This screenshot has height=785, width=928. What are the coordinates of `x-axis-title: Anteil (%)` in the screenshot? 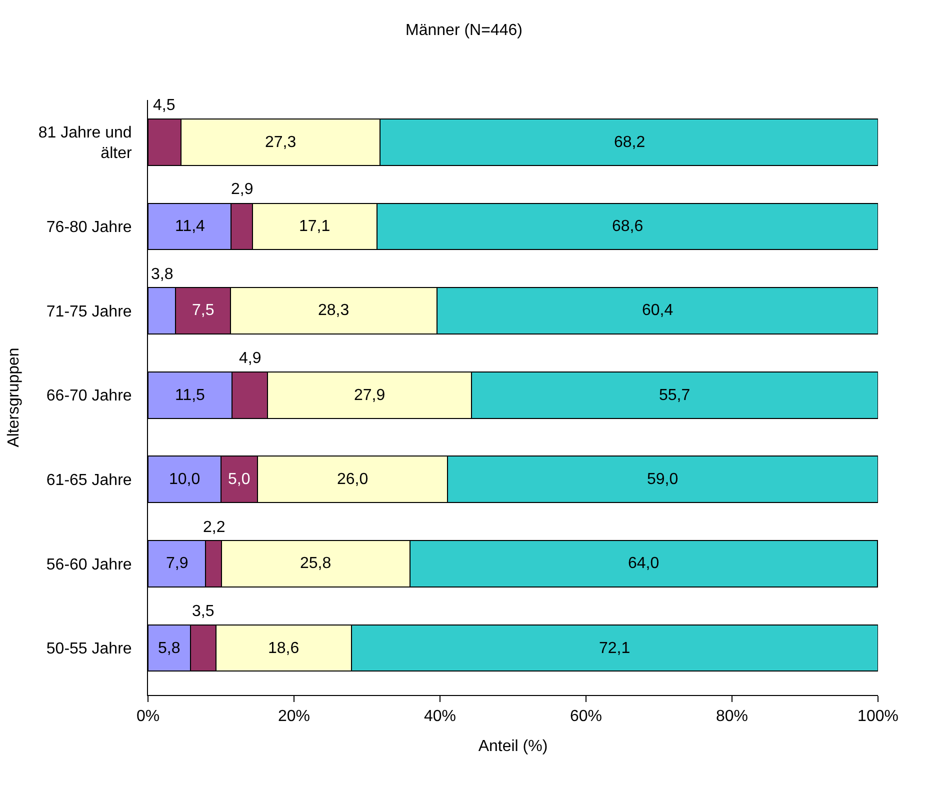 It's located at (513, 746).